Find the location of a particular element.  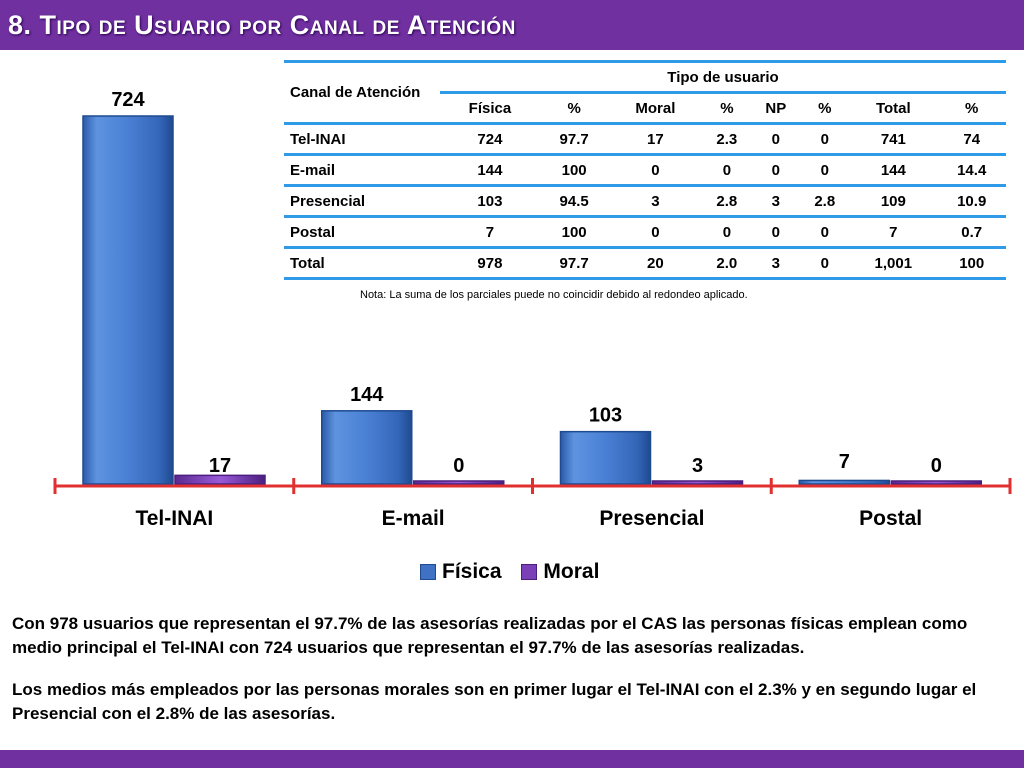

legend-swatch-moral is located at coordinates (529, 572).